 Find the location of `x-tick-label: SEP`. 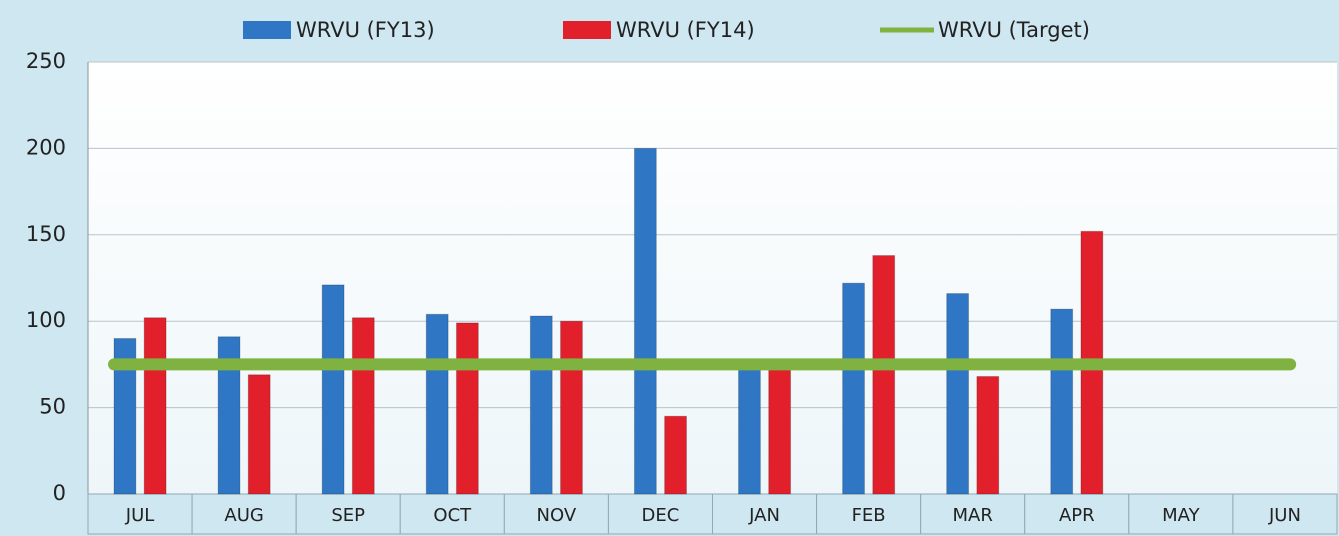

x-tick-label: SEP is located at coordinates (348, 515).